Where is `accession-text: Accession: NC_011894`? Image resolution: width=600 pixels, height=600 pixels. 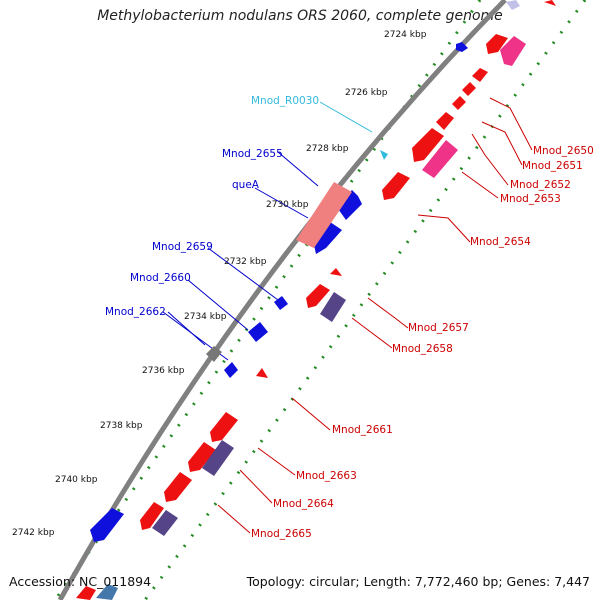 accession-text: Accession: NC_011894 is located at coordinates (80, 581).